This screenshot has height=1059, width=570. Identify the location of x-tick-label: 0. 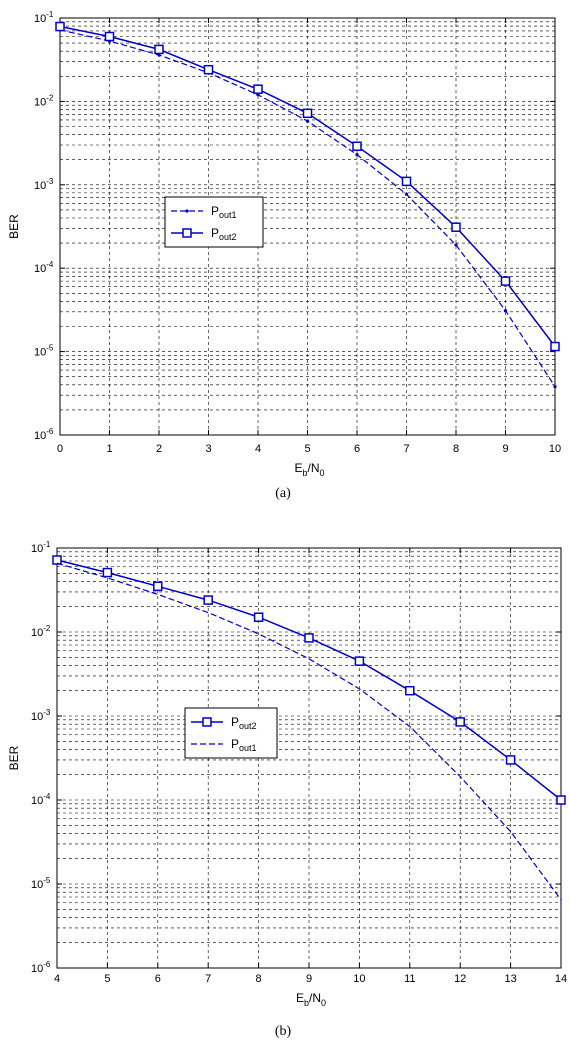
(60, 449).